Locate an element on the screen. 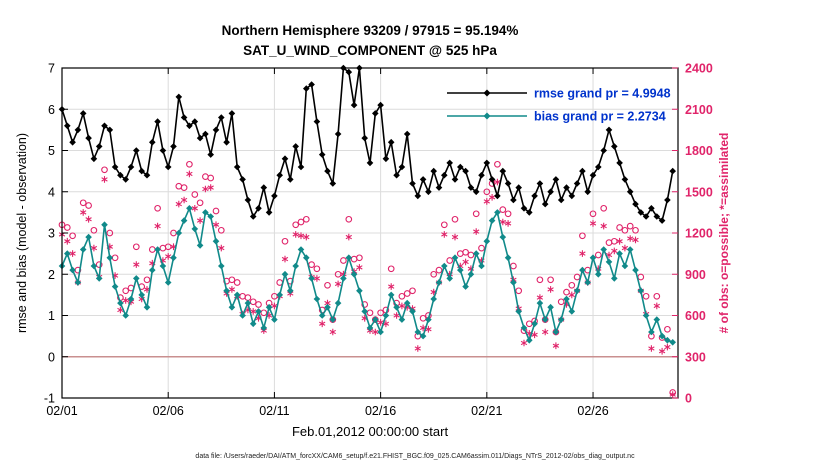 This screenshot has height=470, width=830. x-tick-label: 02/06 is located at coordinates (168, 411).